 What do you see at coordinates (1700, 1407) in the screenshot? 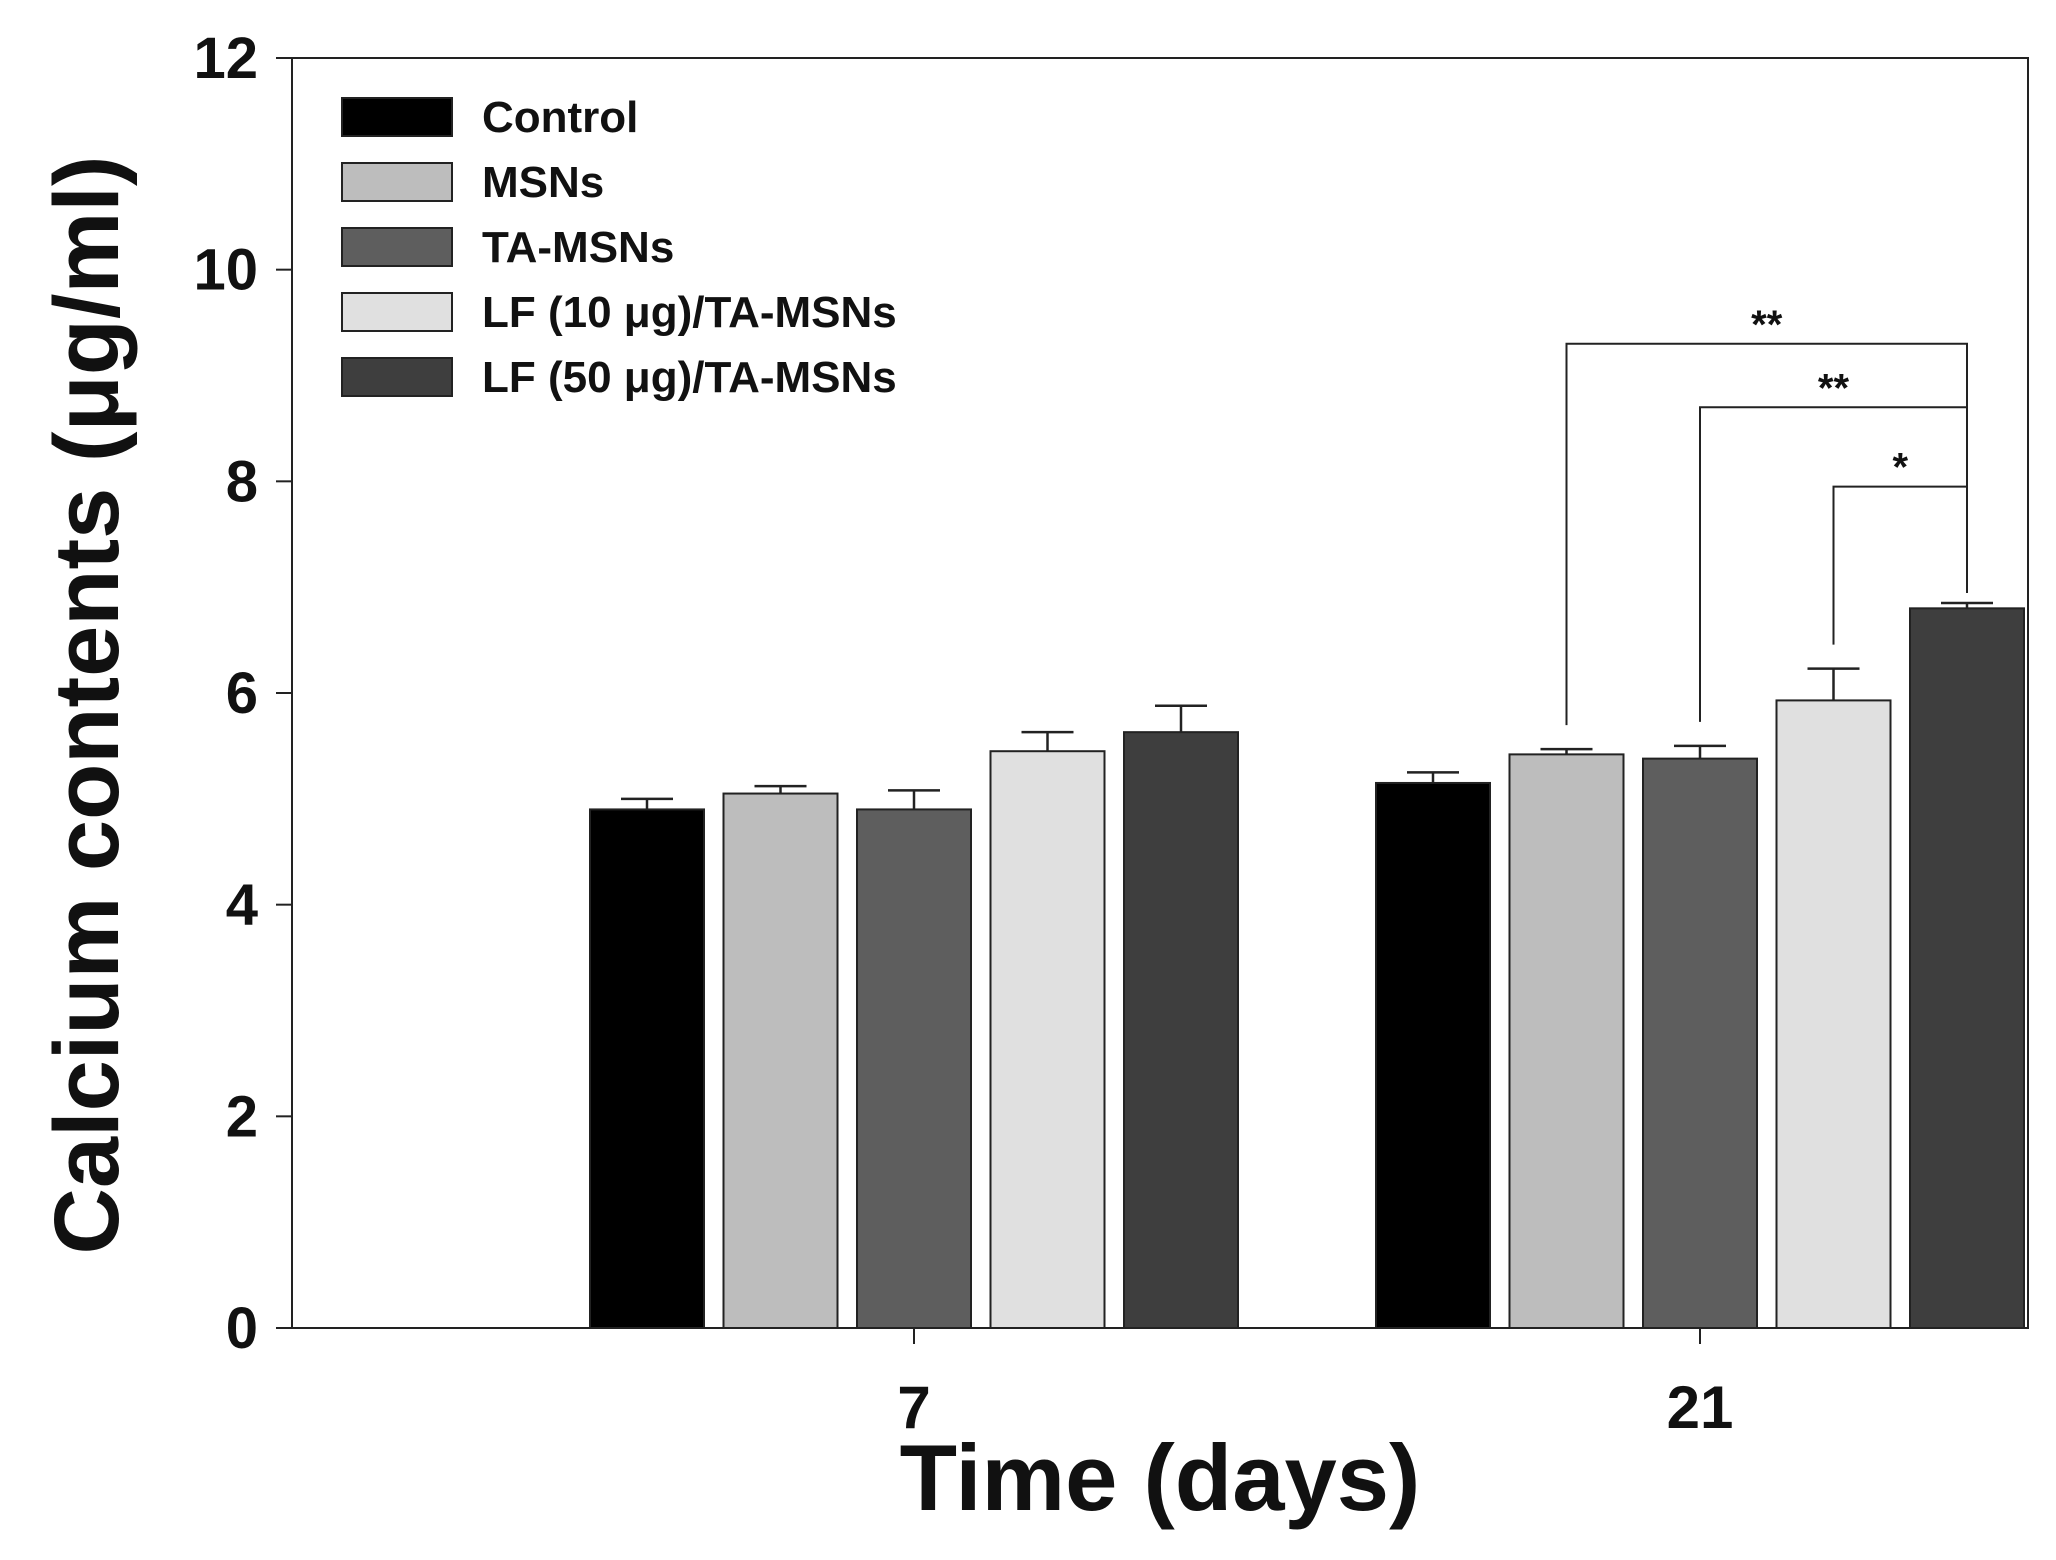
I see `x-tick-label: 21` at bounding box center [1700, 1407].